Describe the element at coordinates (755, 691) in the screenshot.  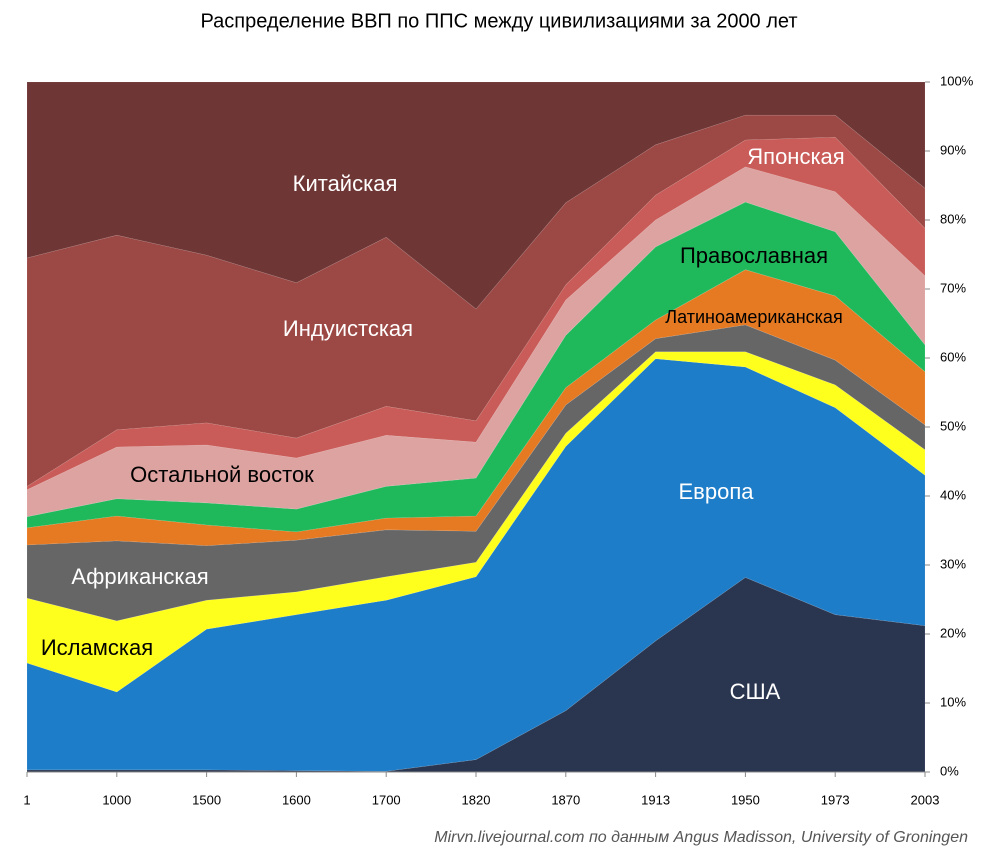
I see `series-label: США` at that location.